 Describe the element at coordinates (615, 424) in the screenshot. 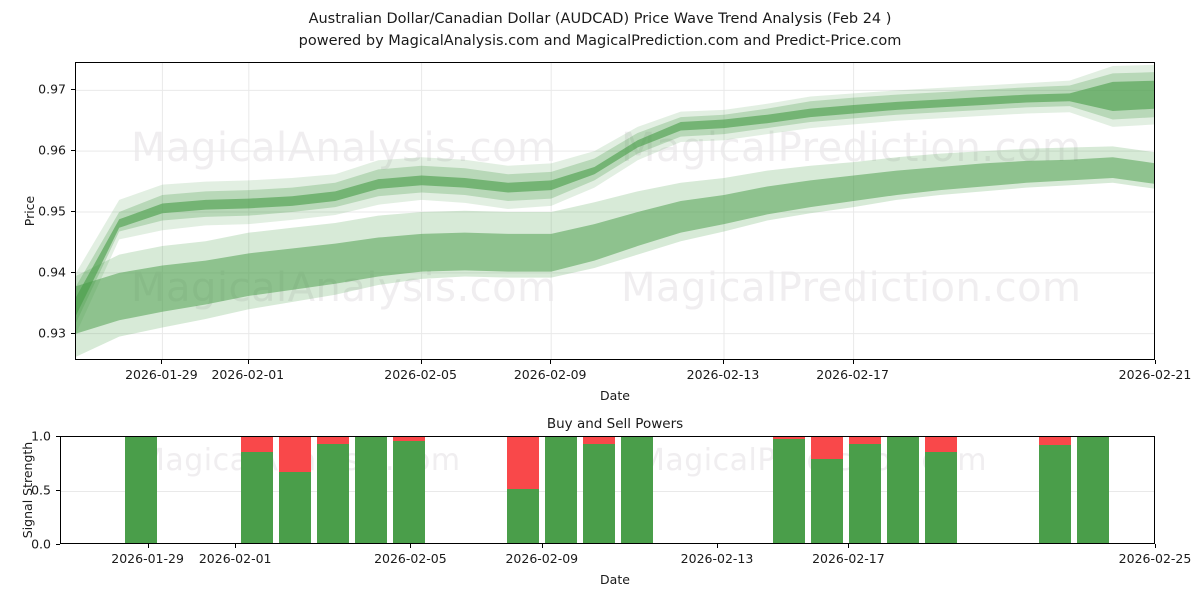

I see `buy-sell-powers-title: Buy and Sell Powers` at that location.